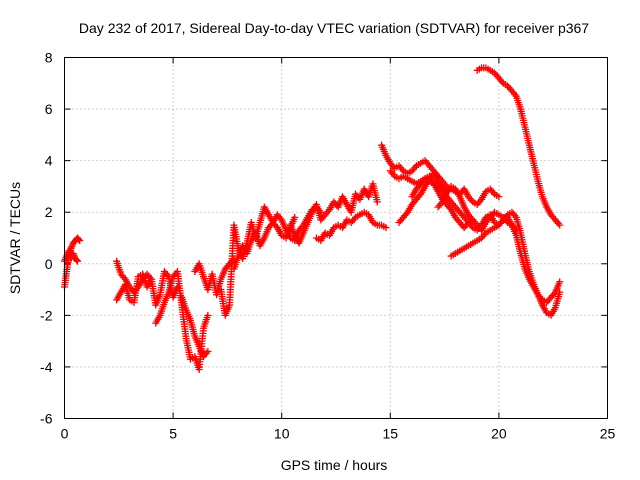  I want to click on y-tick-label: -2, so click(46, 315).